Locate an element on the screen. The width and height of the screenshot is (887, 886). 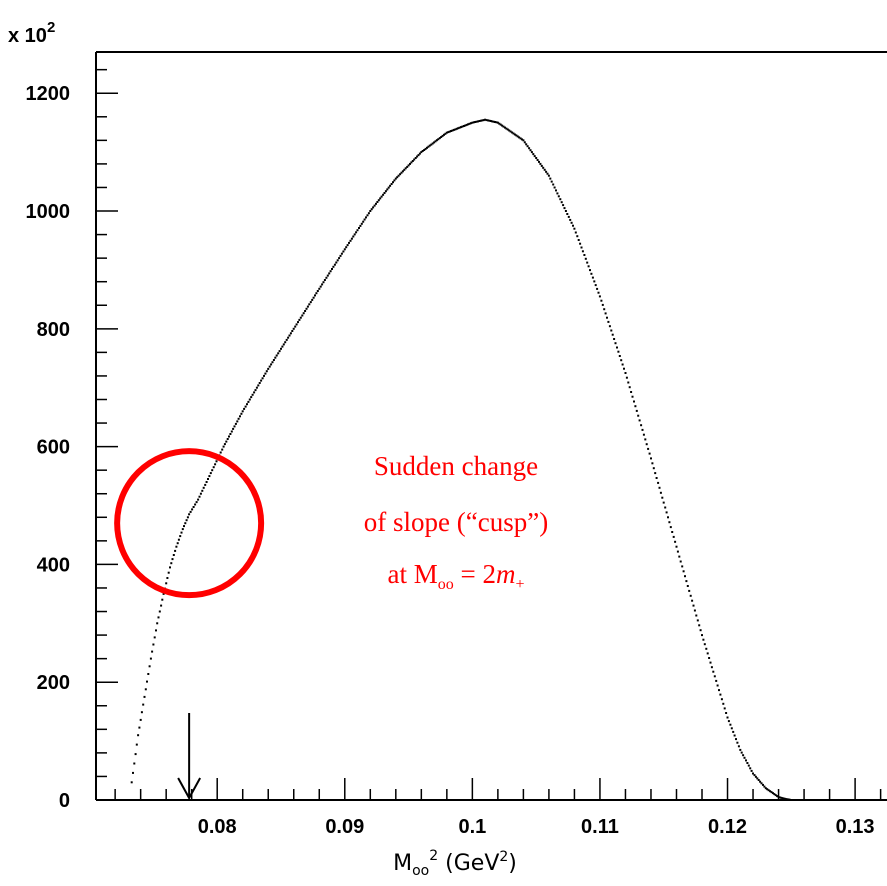
y-tick-label: 800 is located at coordinates (53, 330).